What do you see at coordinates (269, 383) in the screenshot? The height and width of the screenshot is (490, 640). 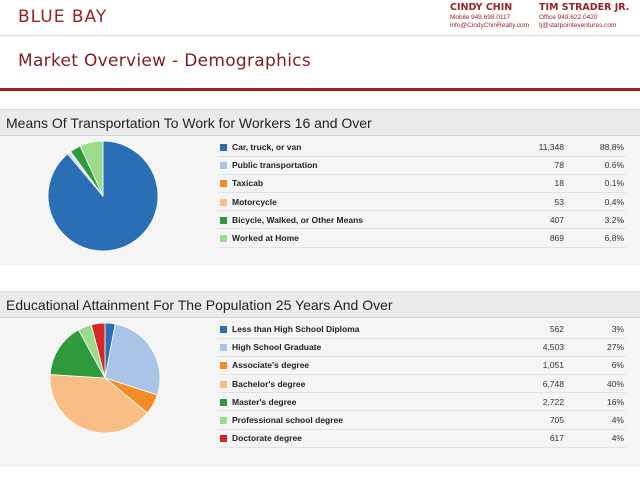 I see `legend-label: Bachelor's degree` at bounding box center [269, 383].